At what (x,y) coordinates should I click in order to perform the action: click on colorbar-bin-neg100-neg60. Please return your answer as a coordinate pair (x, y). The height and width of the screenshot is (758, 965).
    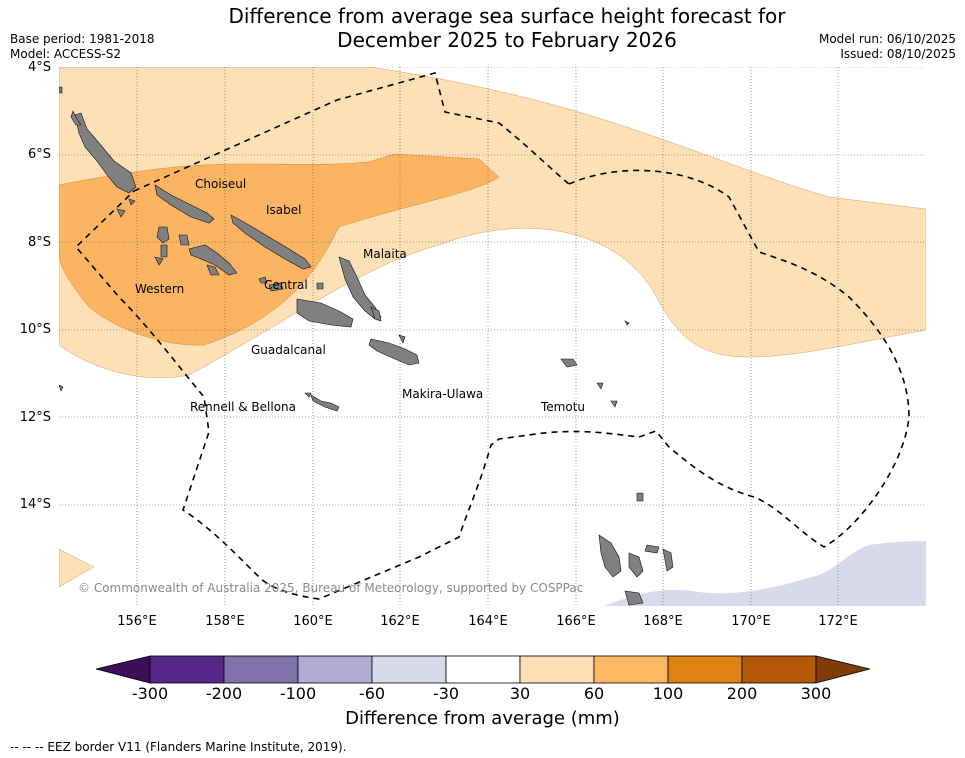
    Looking at the image, I should click on (335, 669).